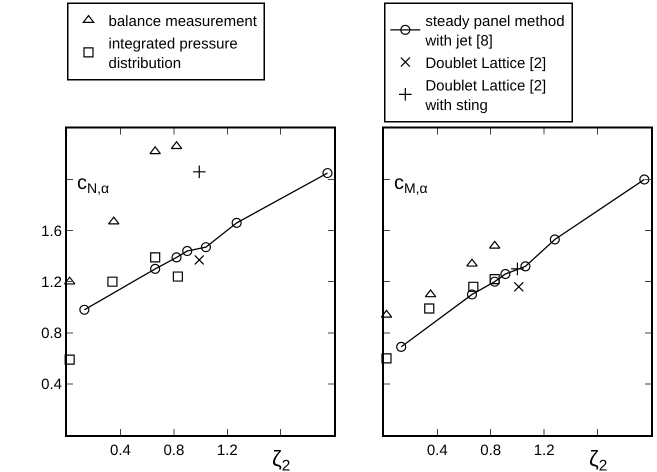 This screenshot has height=472, width=657. Describe the element at coordinates (485, 95) in the screenshot. I see `legend-label: Doublet Lattice [2] with sting` at that location.